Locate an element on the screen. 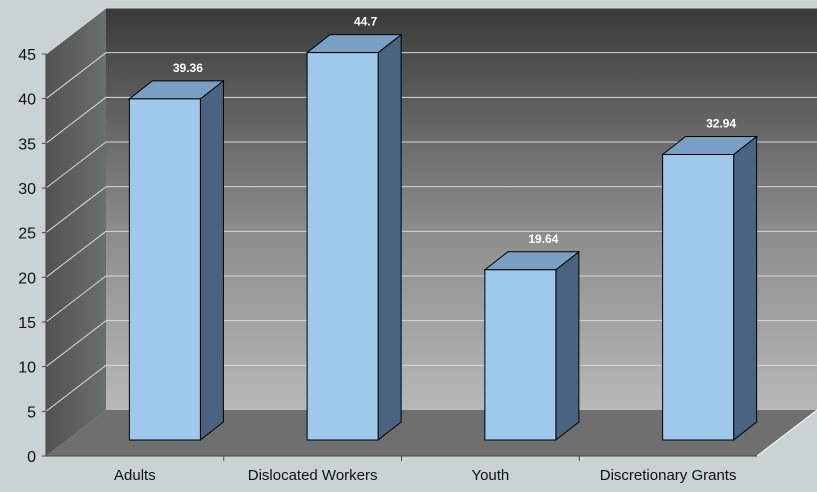  y-tick-label: 35 is located at coordinates (27, 144).